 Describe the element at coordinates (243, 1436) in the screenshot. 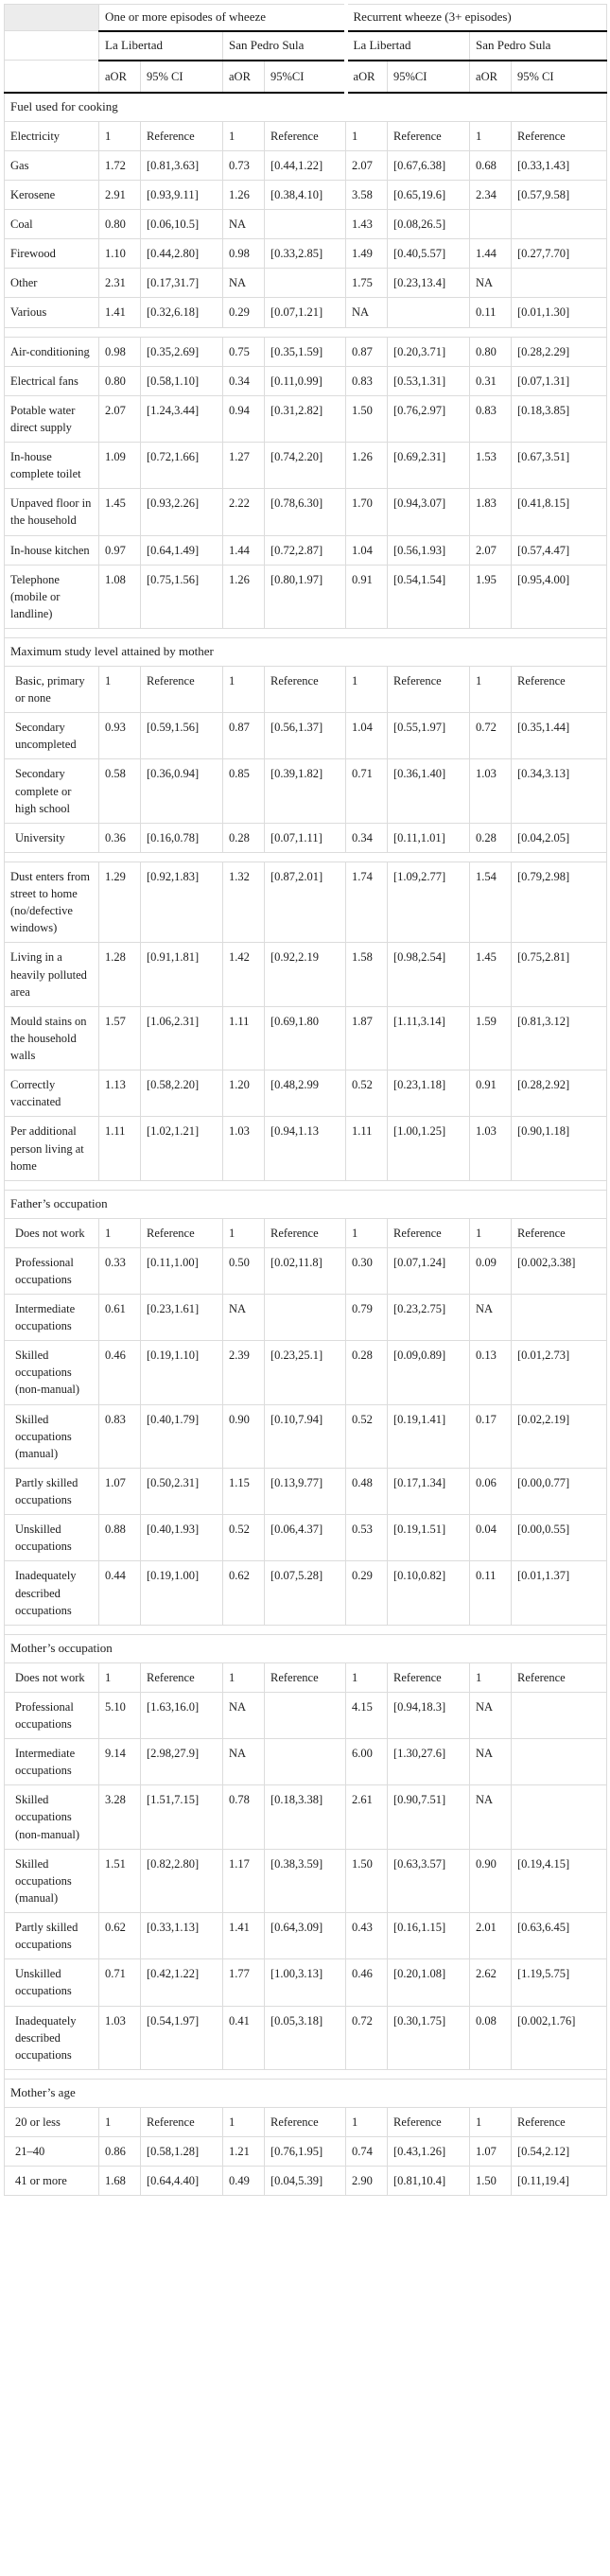

I see `value-cell: 0.90` at that location.